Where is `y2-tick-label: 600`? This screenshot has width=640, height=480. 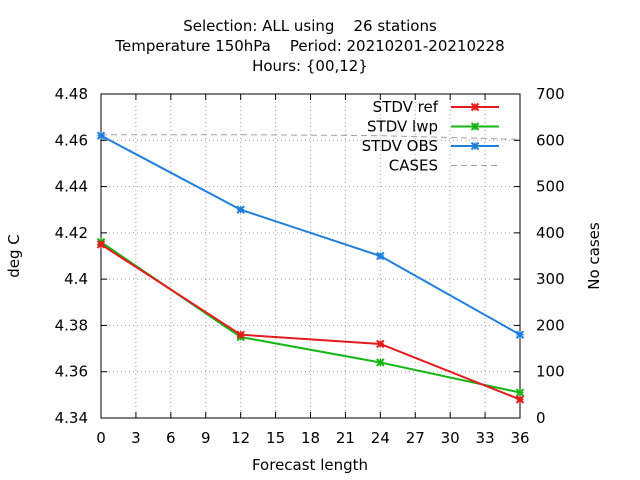 y2-tick-label: 600 is located at coordinates (550, 140).